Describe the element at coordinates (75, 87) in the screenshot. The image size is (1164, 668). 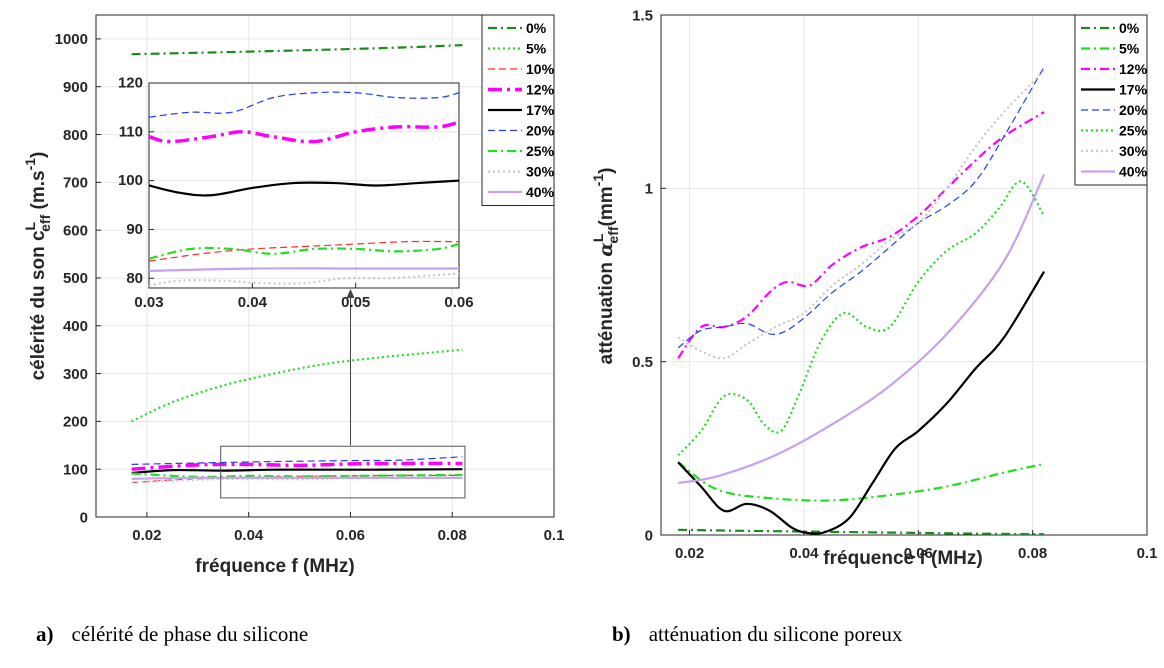
I see `a-ytick-label: 900` at that location.